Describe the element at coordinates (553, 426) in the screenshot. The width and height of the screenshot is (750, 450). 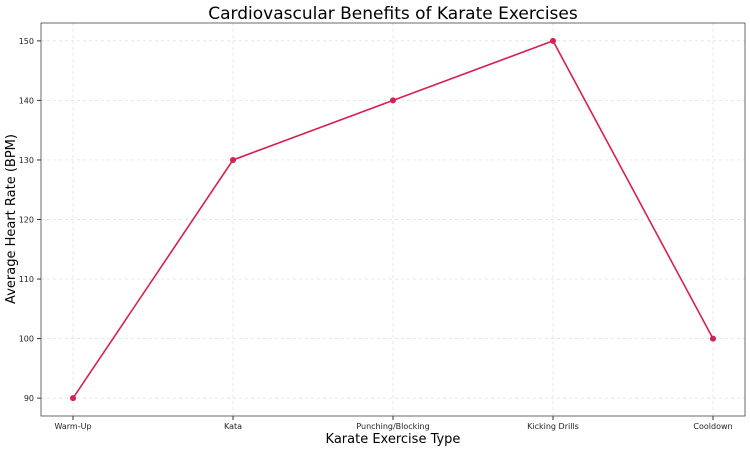
I see `x-tick-label: Kicking Drills` at that location.